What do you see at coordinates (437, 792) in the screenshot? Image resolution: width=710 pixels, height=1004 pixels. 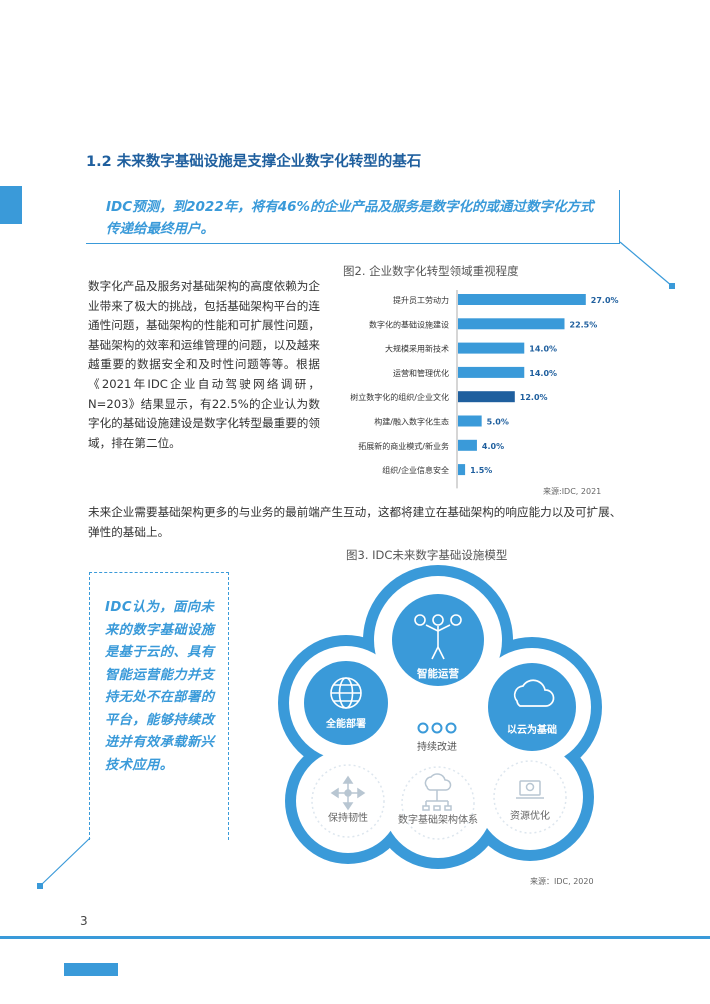 I see `cloud-network-icon` at bounding box center [437, 792].